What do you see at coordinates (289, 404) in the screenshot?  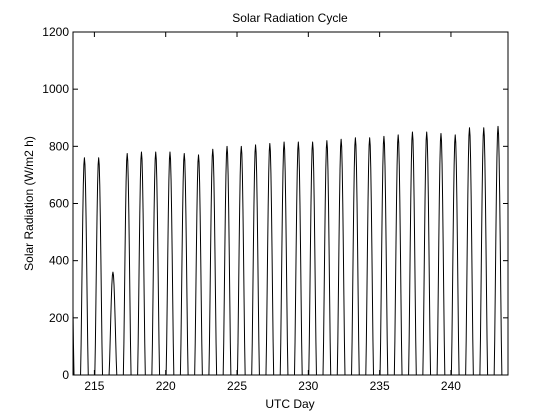 I see `x-axis-label: UTC Day` at bounding box center [289, 404].